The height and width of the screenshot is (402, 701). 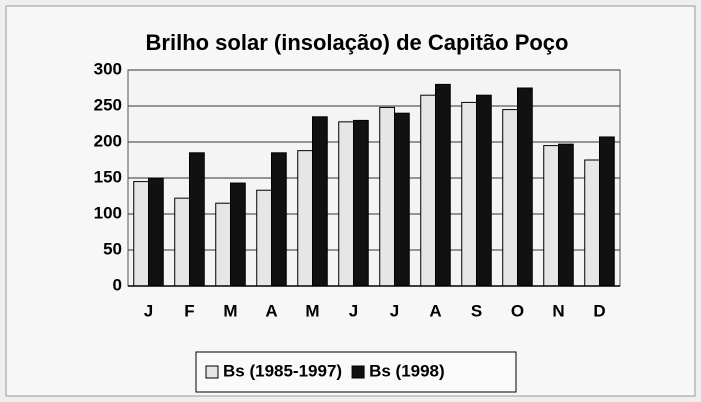 What do you see at coordinates (558, 310) in the screenshot?
I see `x-tick-label: N` at bounding box center [558, 310].